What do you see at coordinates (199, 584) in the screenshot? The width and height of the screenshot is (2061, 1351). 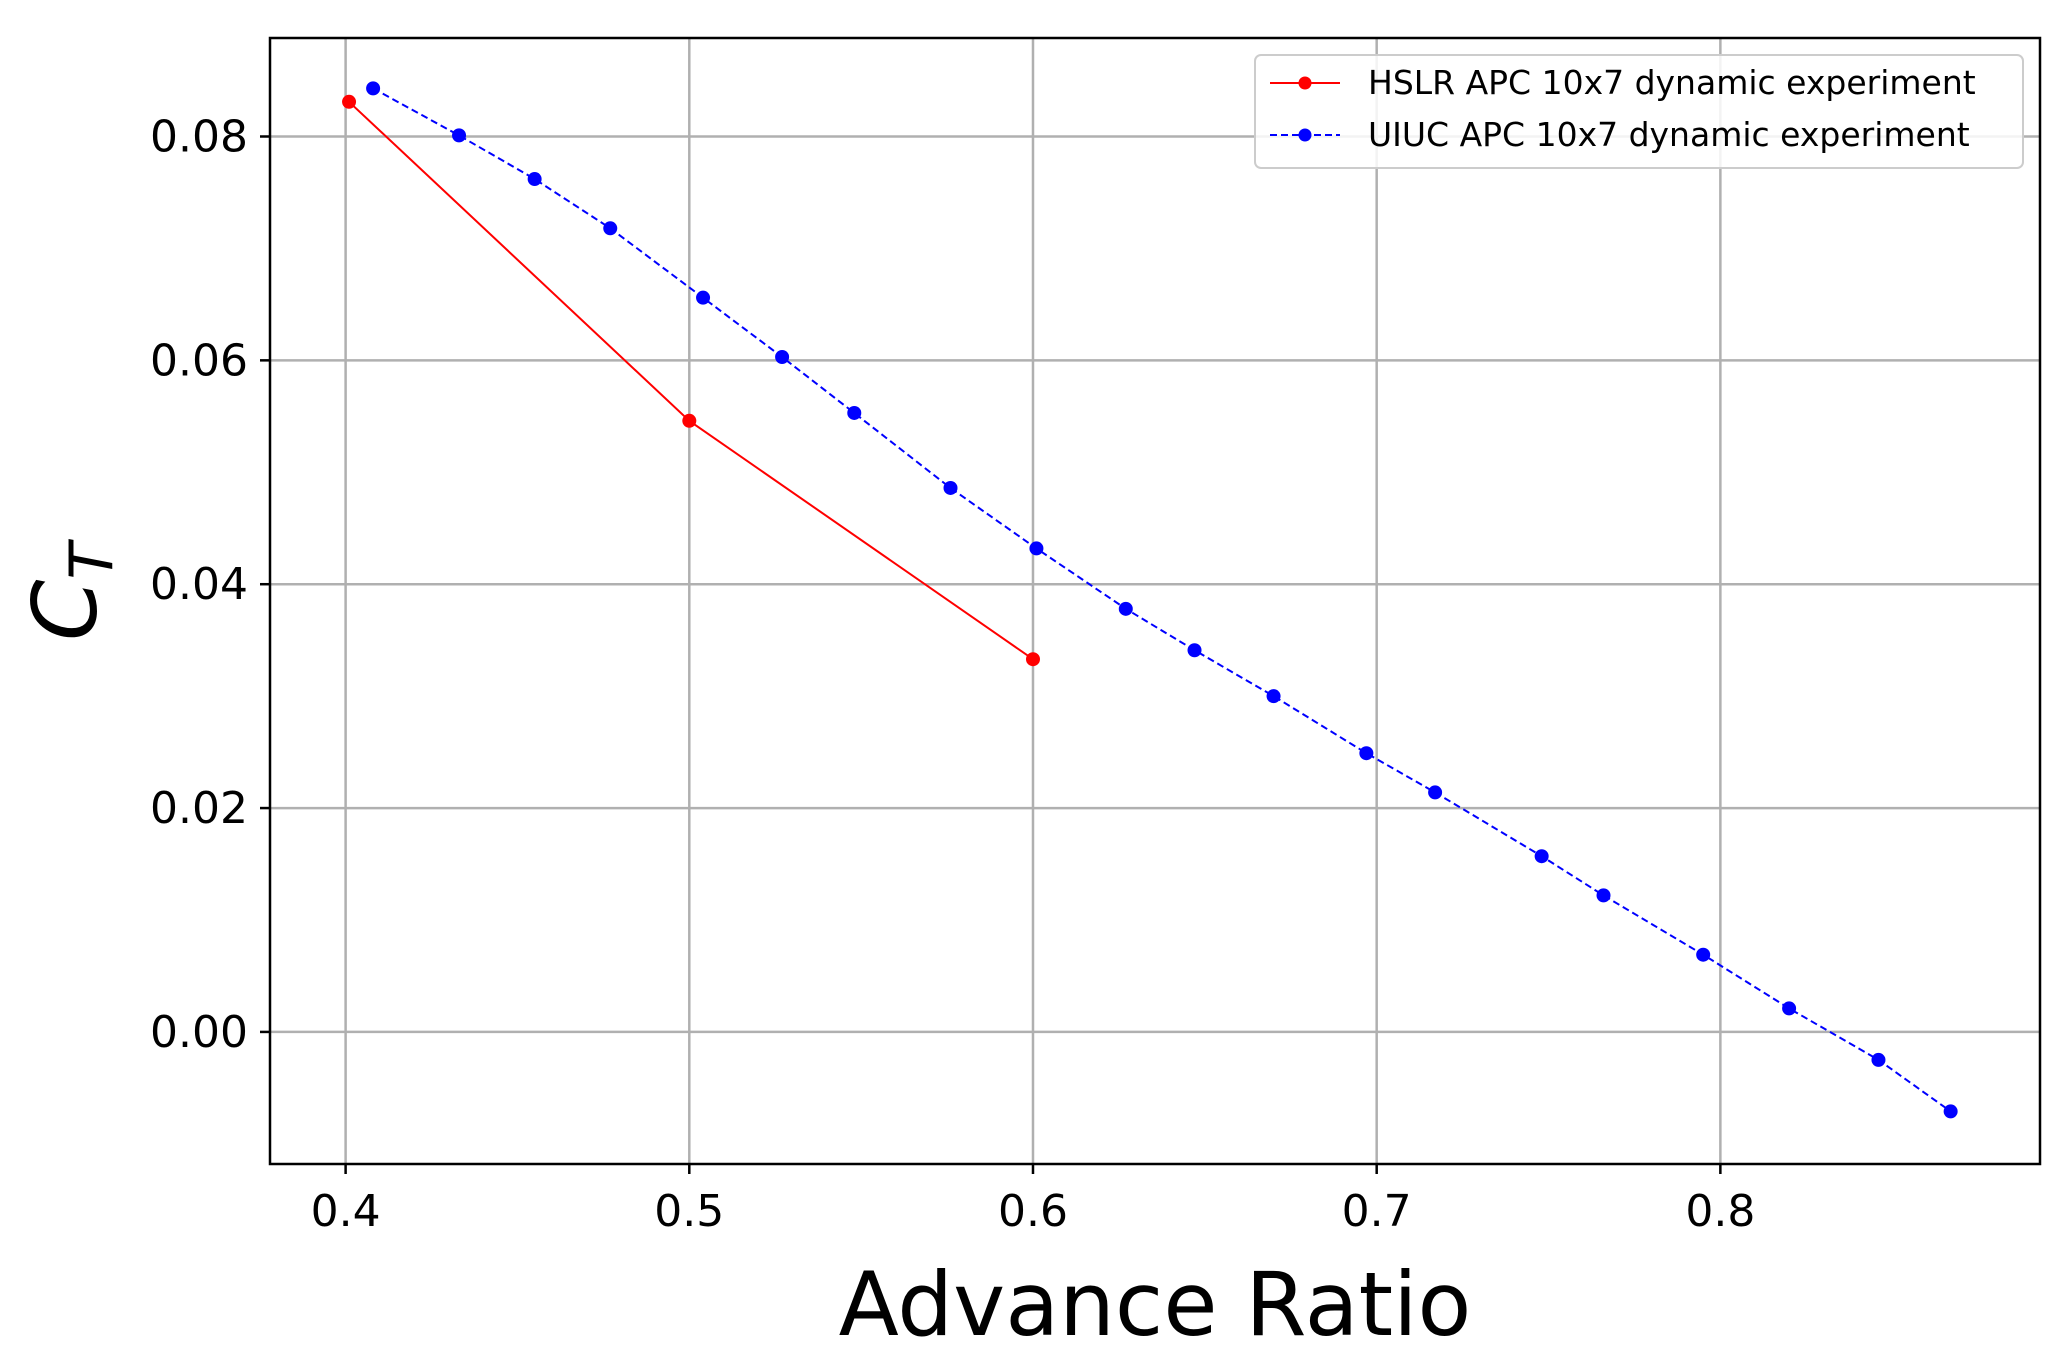 I see `y-tick-label: 0.04` at bounding box center [199, 584].